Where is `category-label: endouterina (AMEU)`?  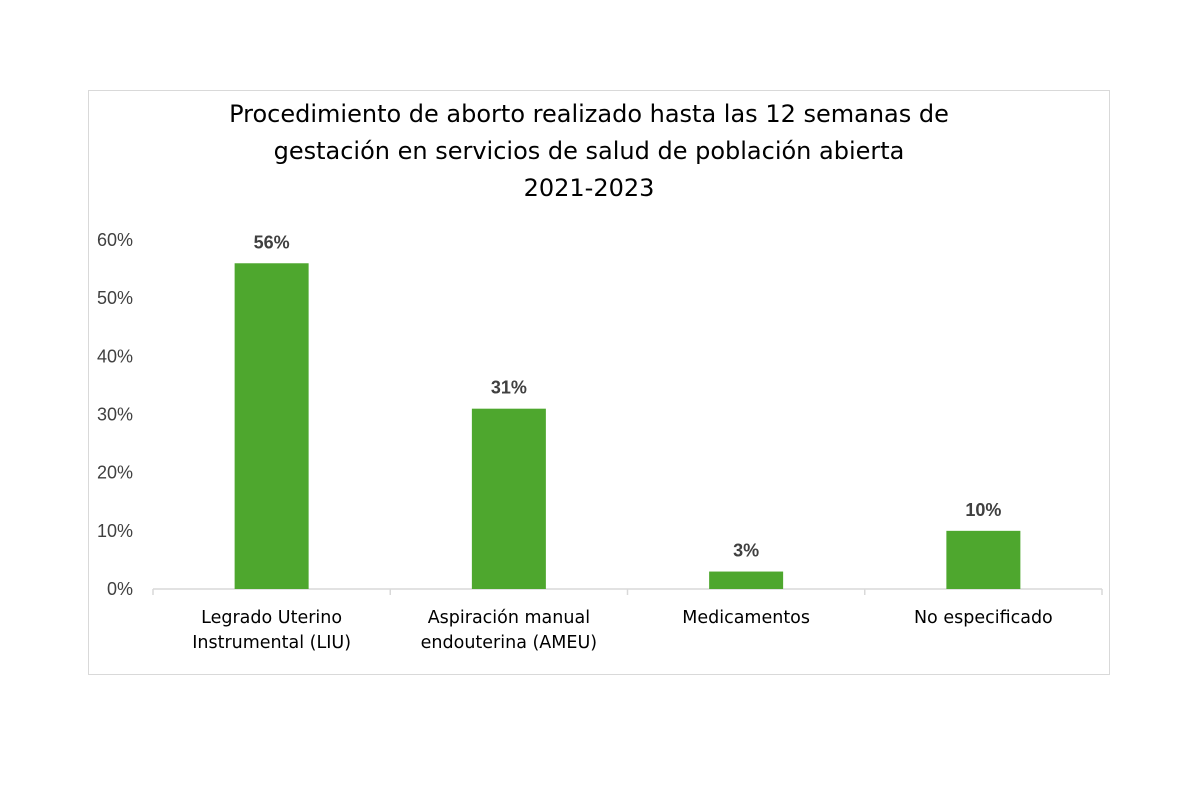
category-label: endouterina (AMEU) is located at coordinates (509, 643).